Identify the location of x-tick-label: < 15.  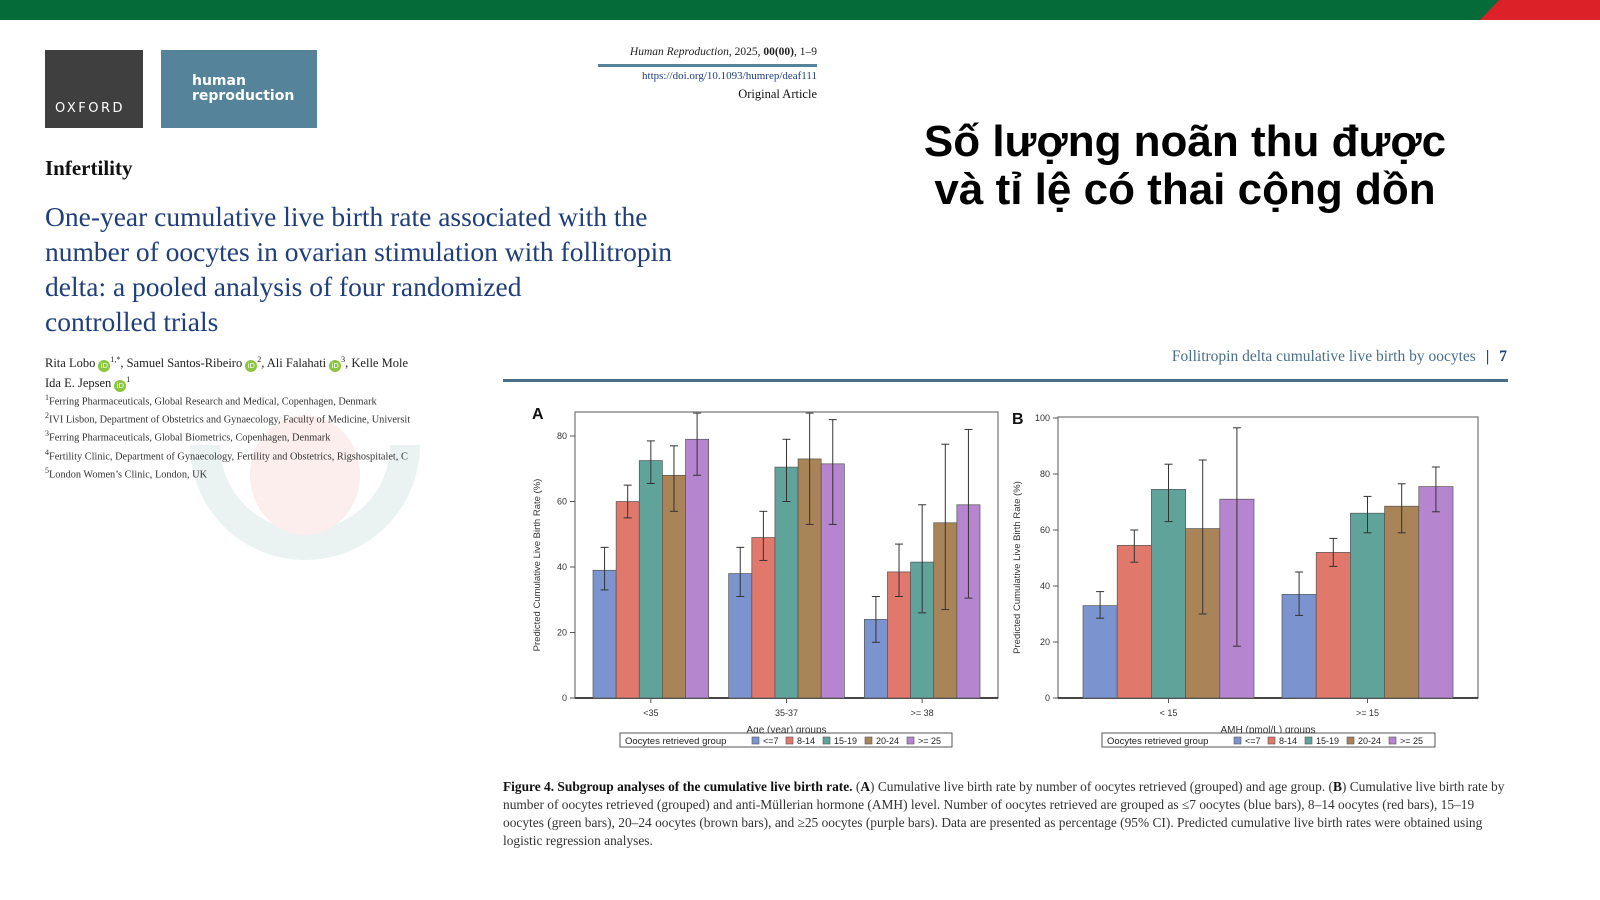
(1169, 713).